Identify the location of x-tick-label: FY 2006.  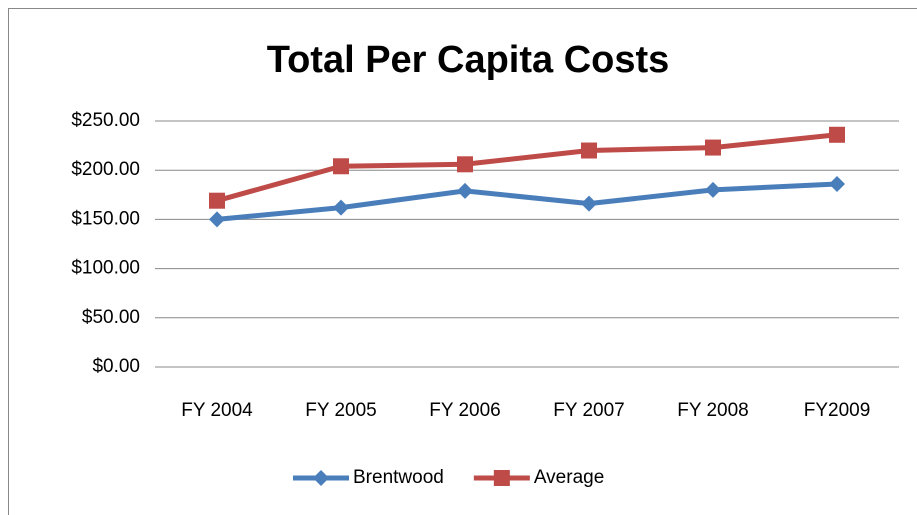
(464, 410).